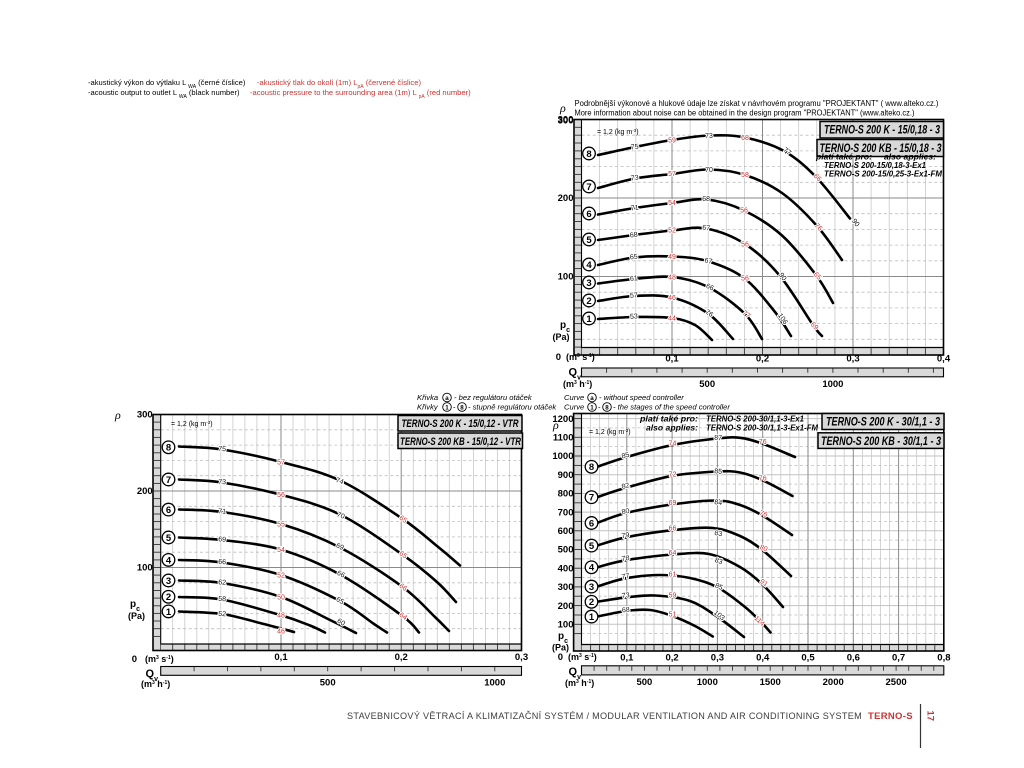  What do you see at coordinates (707, 682) in the screenshot?
I see `svg-text: 1000` at bounding box center [707, 682].